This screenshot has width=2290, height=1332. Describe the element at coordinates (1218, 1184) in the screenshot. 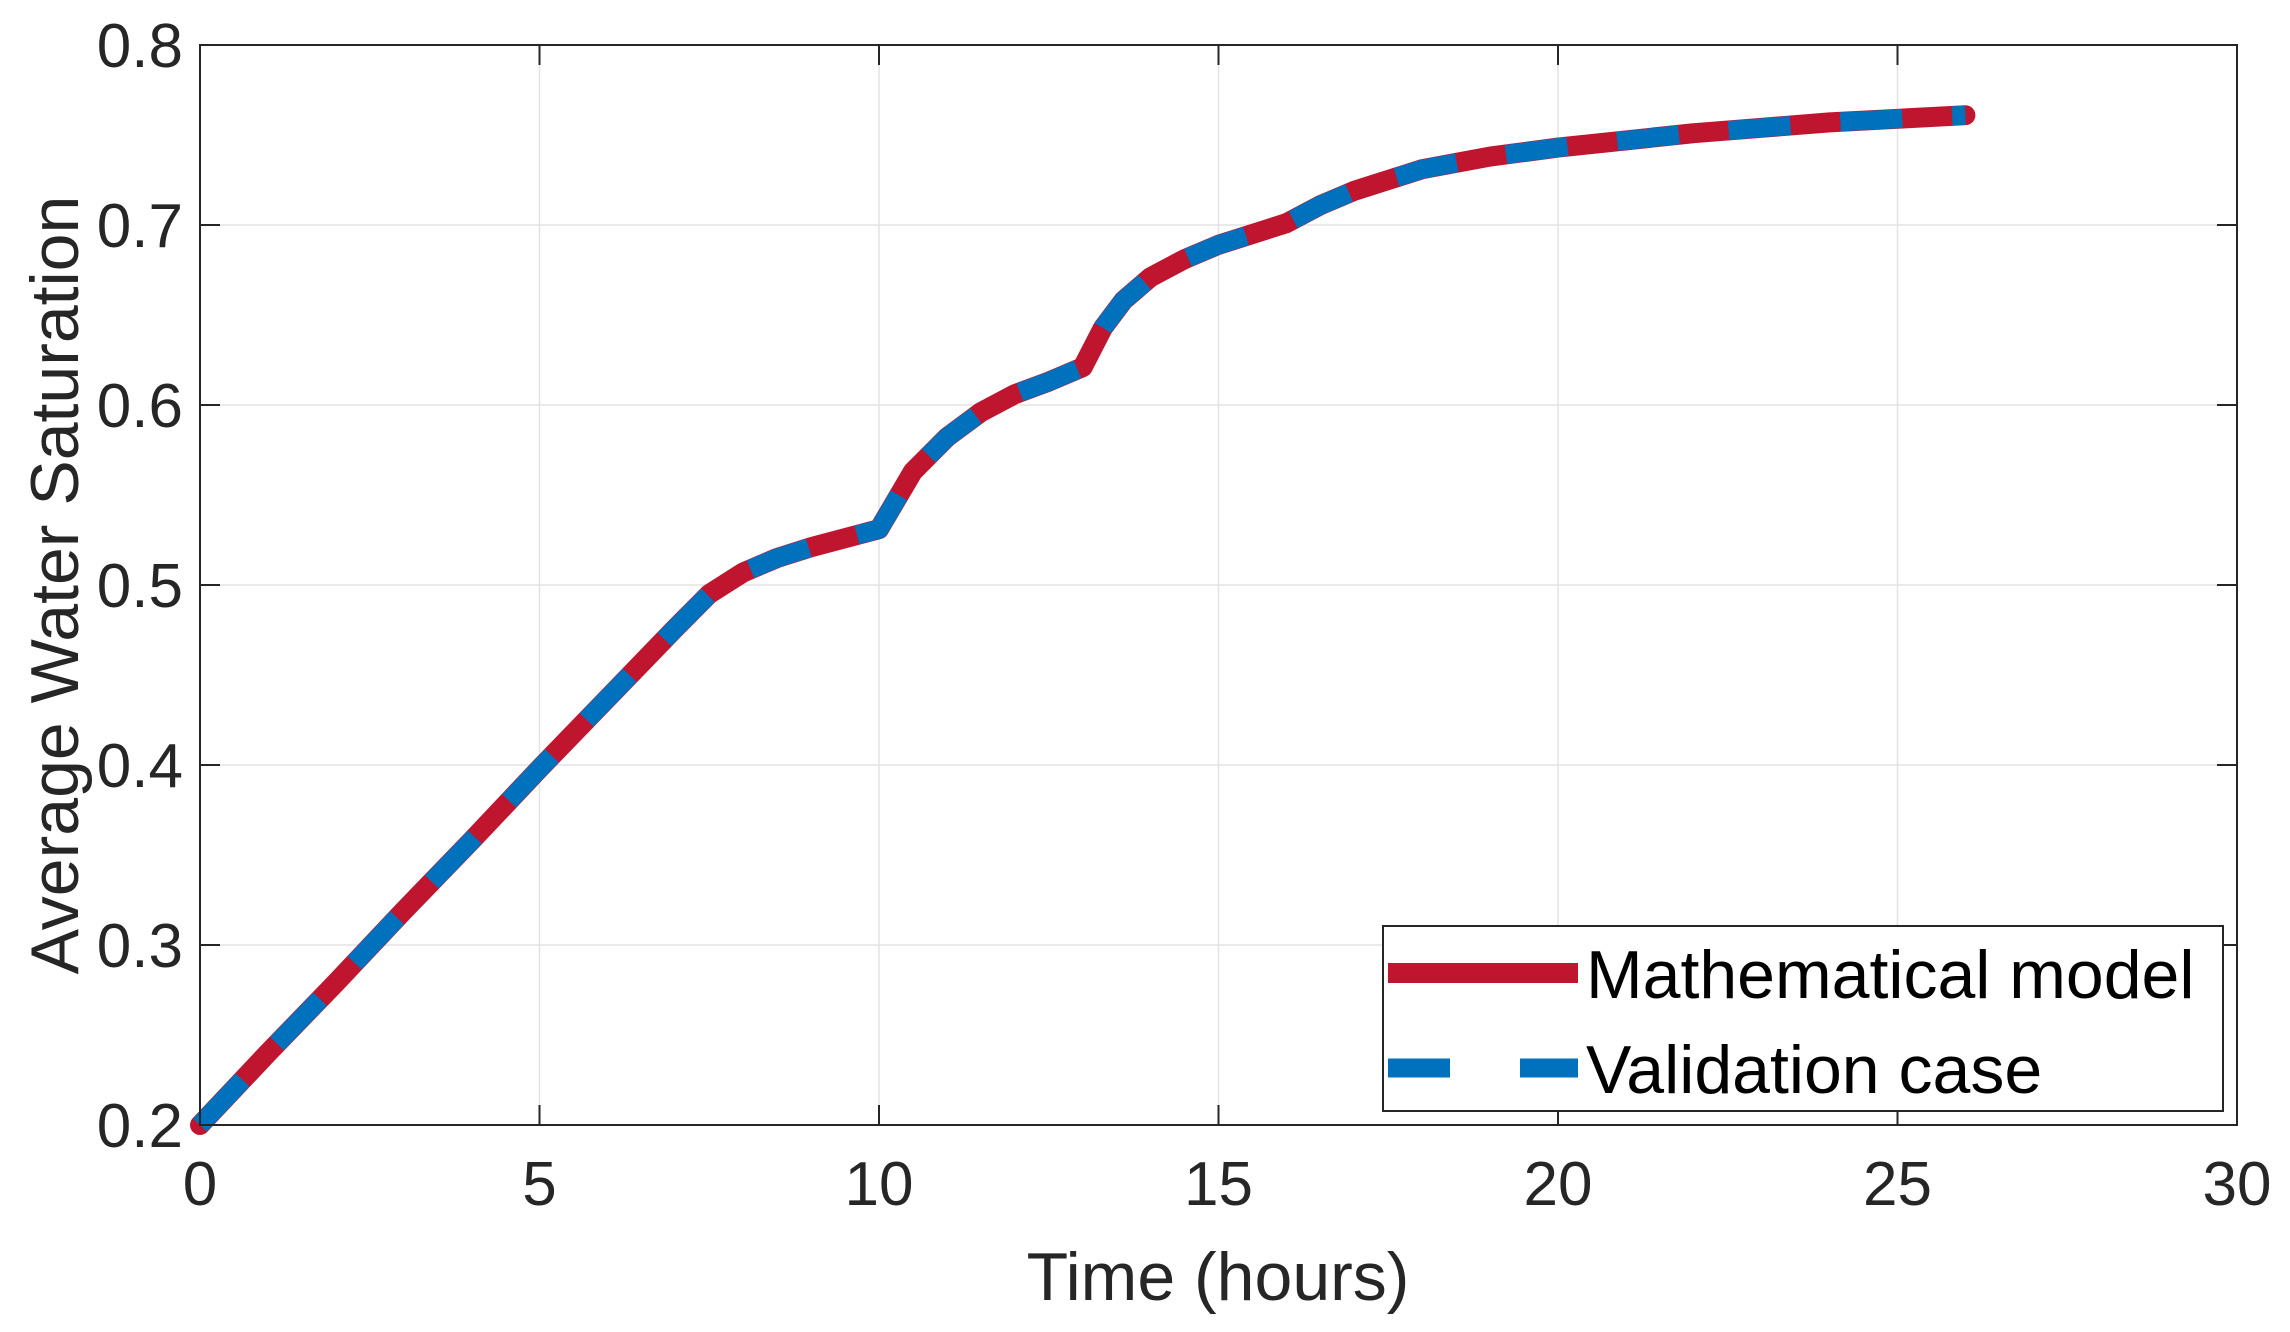

I see `x-tick-label: 15` at that location.